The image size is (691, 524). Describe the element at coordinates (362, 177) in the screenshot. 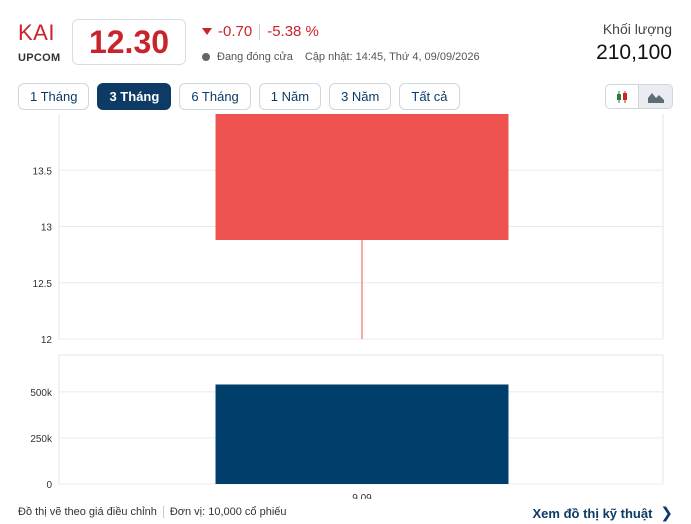

I see `candle-body` at that location.